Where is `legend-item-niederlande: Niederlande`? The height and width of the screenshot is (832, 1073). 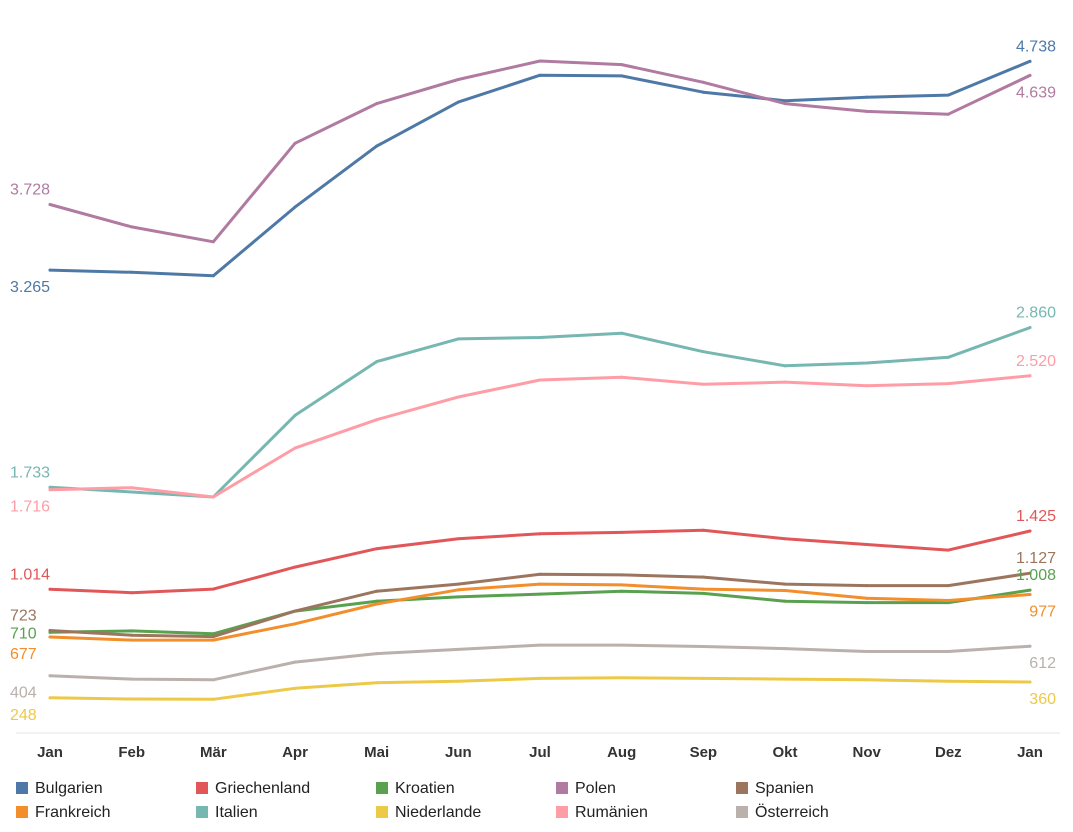 legend-item-niederlande: Niederlande is located at coordinates (428, 812).